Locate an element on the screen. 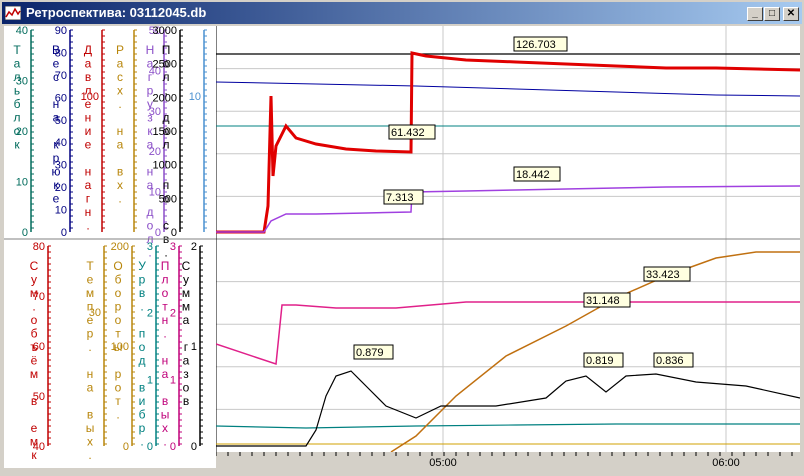 The width and height of the screenshot is (804, 476). upper-scale-tick-label: 80 is located at coordinates (61, 53).